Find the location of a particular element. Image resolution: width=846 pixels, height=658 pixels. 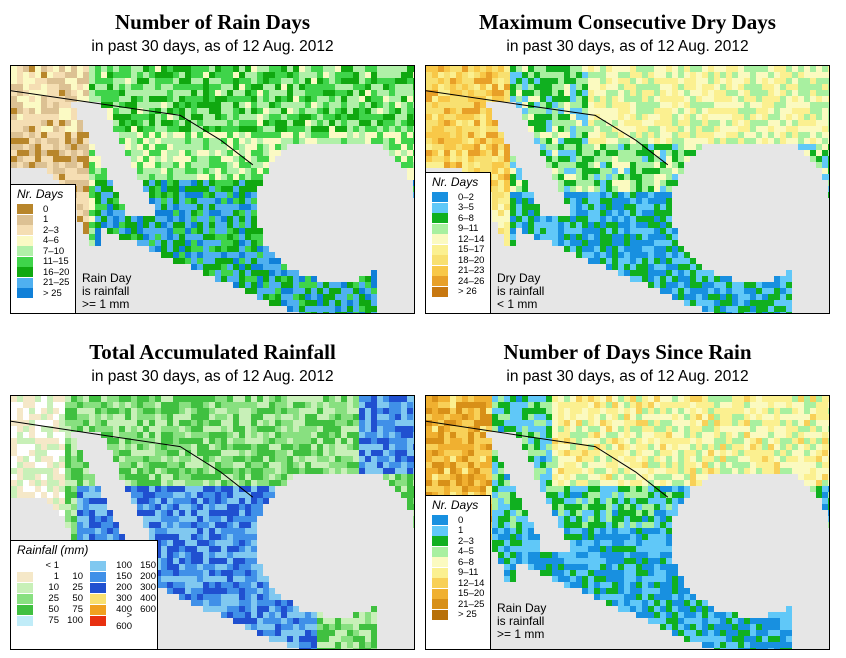

legend-entry: < 1 is located at coordinates (50, 565).